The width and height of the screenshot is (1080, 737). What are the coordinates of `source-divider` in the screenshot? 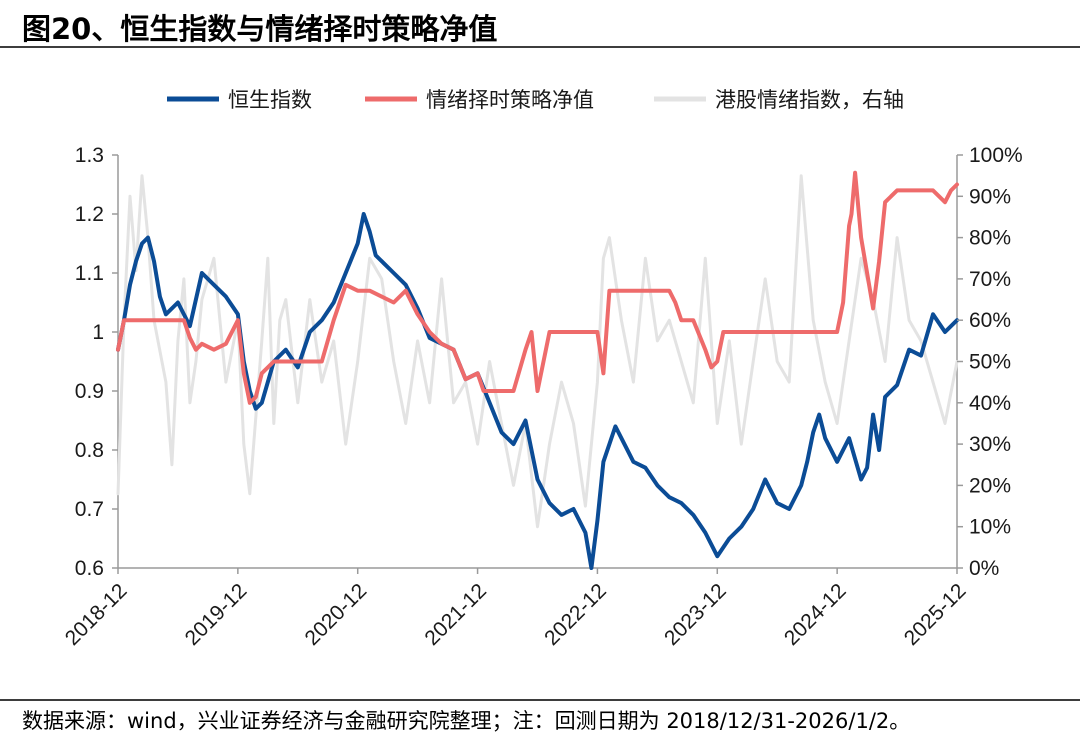 It's located at (540, 700).